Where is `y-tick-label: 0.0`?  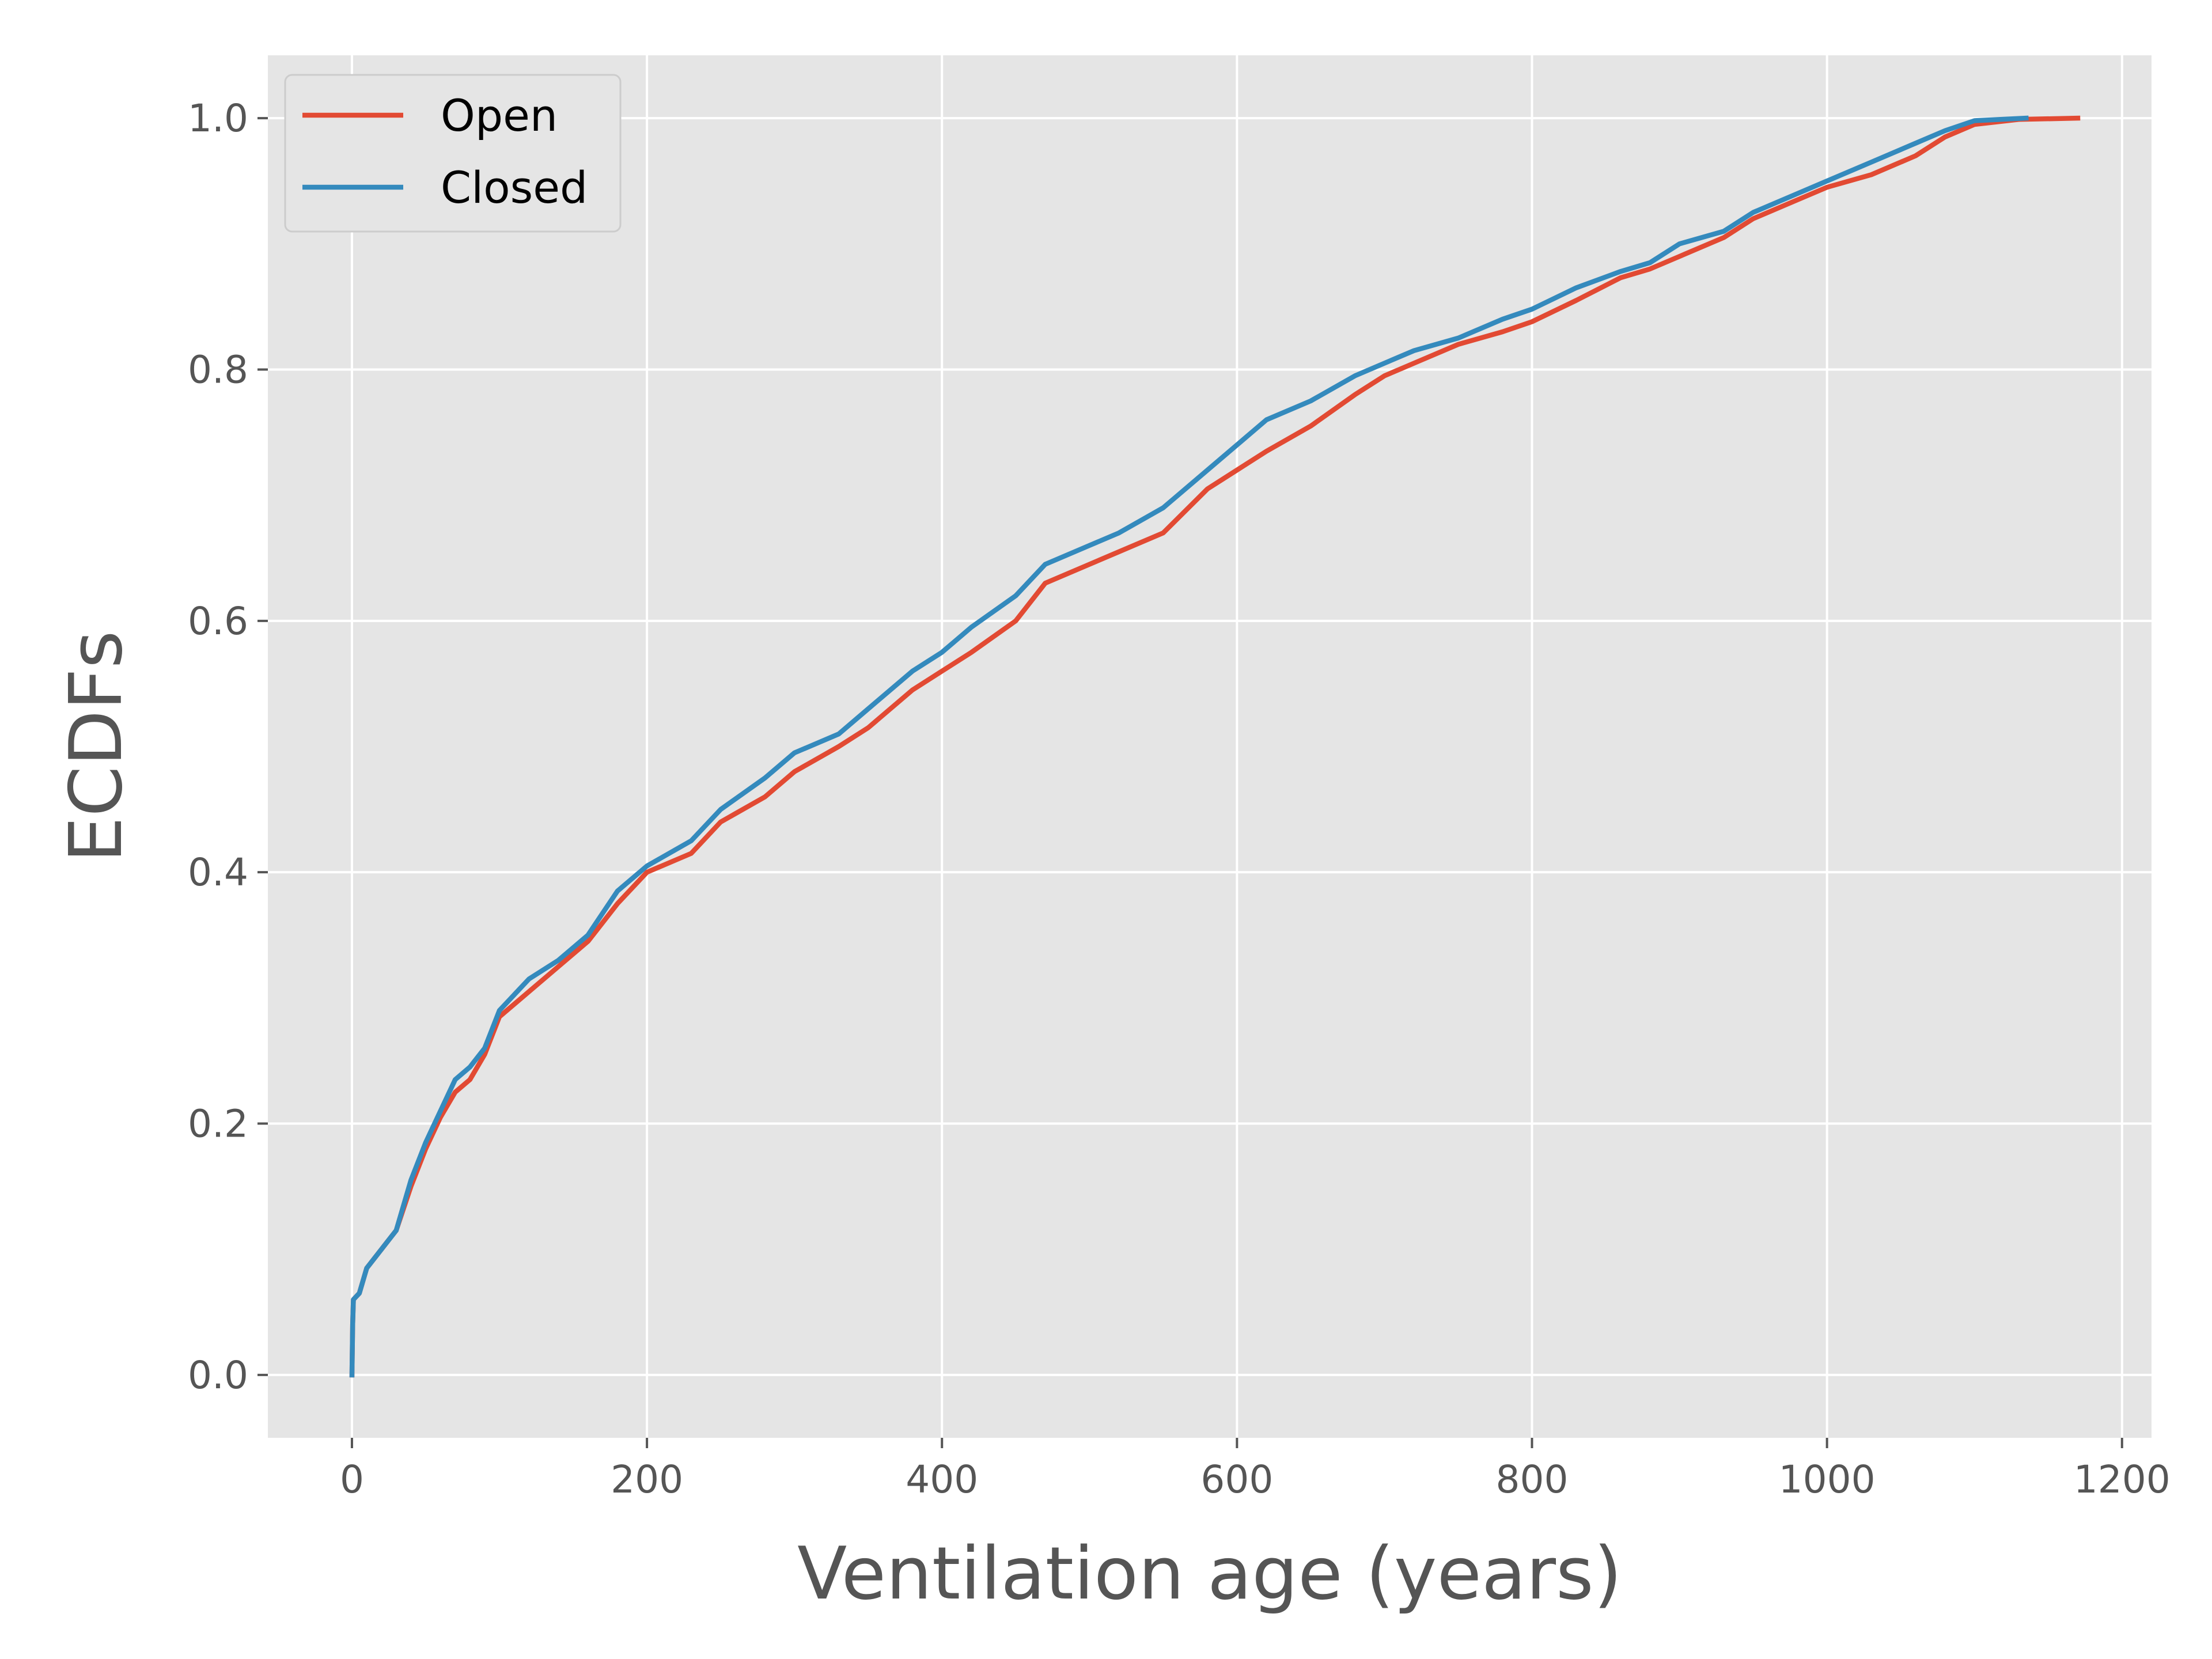
y-tick-label: 0.0 is located at coordinates (218, 1375).